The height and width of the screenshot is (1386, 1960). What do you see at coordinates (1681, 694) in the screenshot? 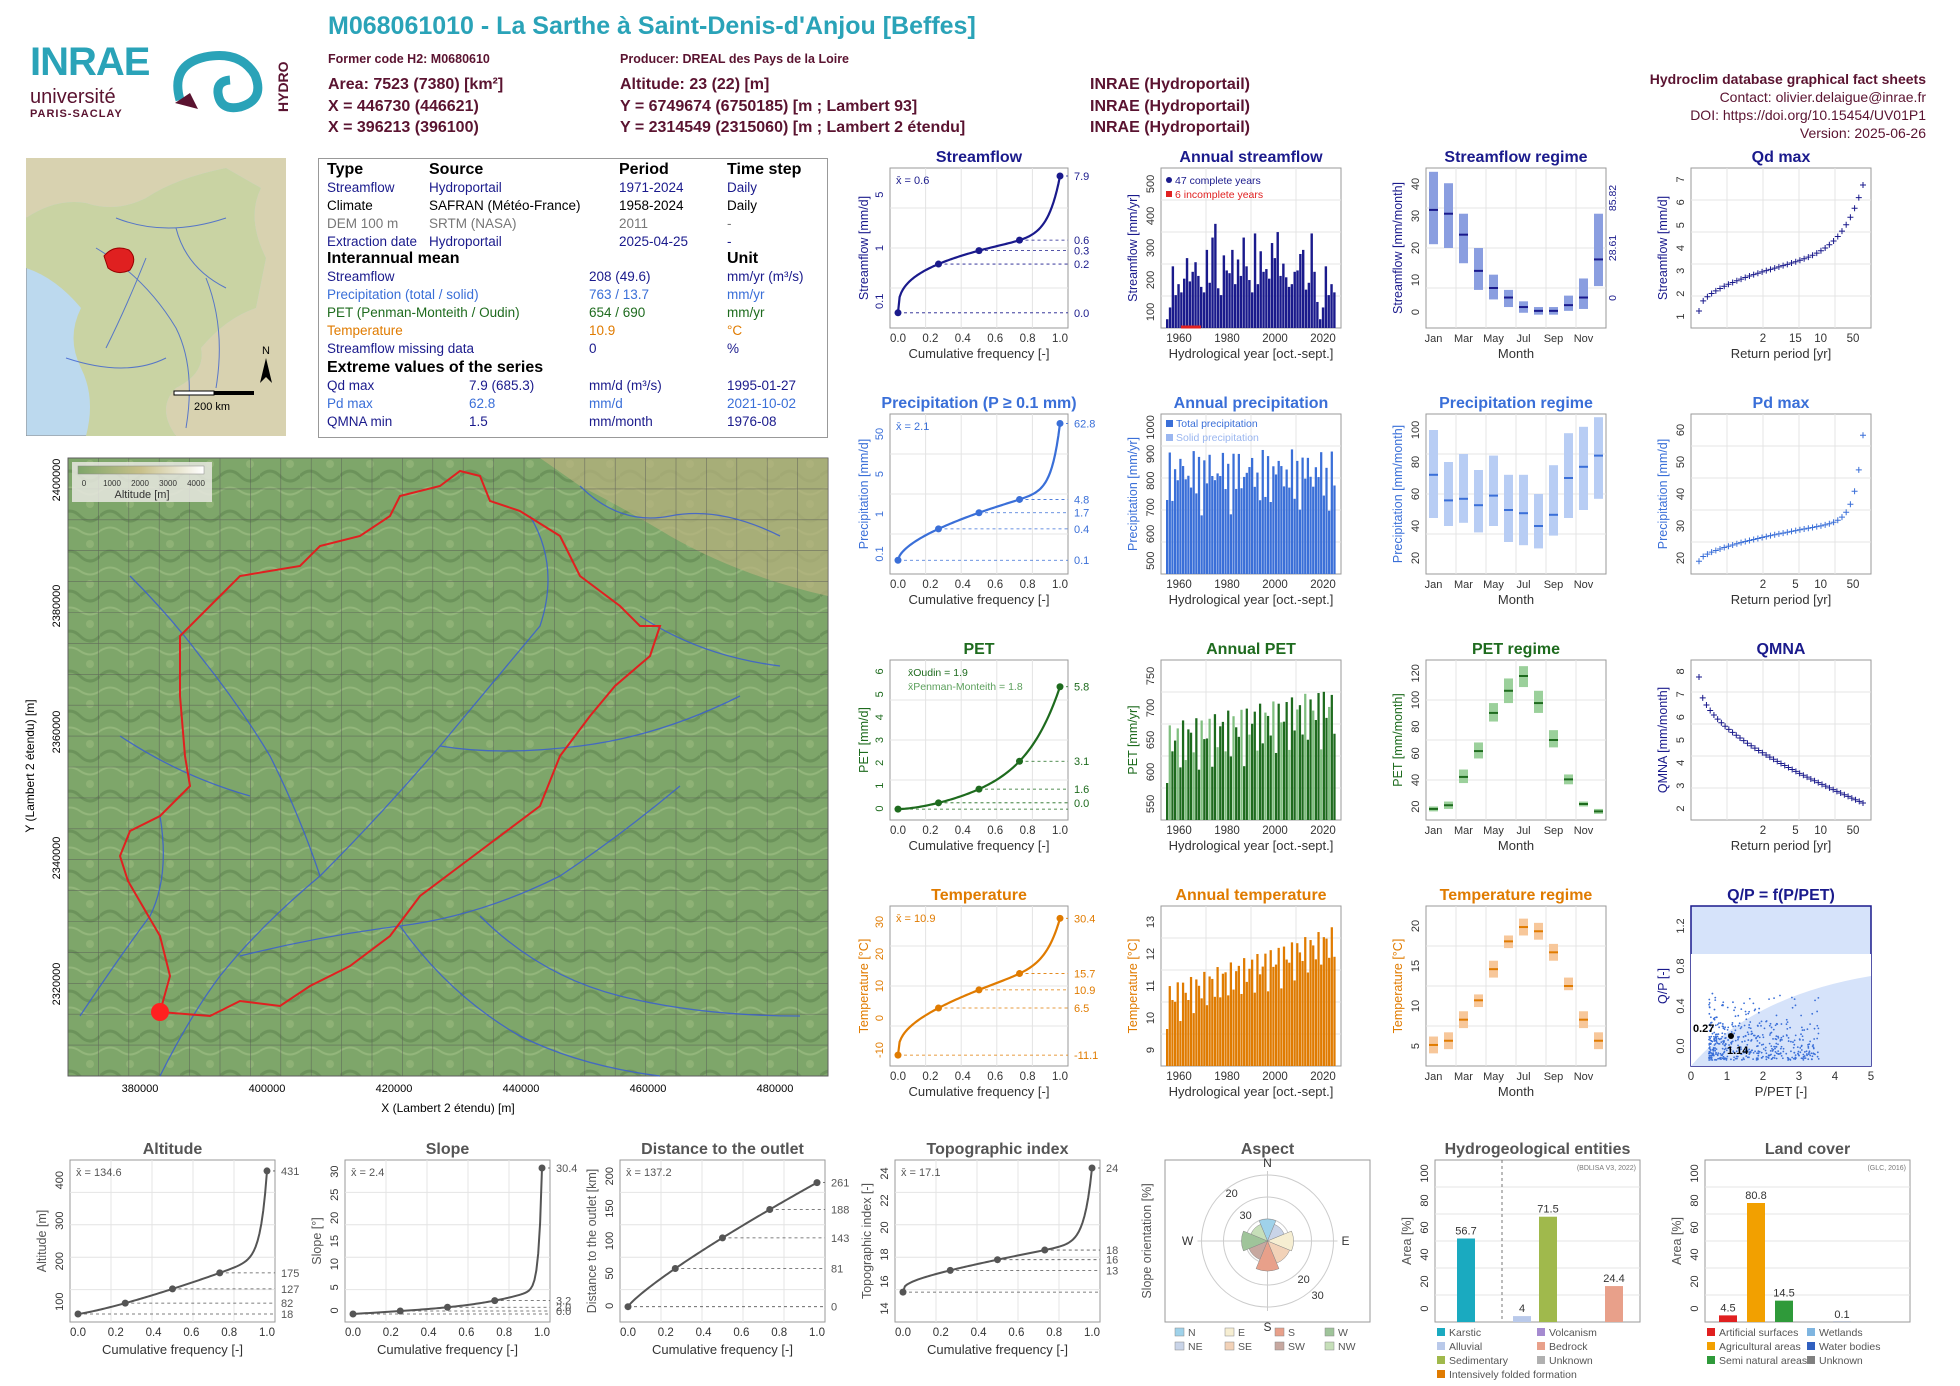
I see `y-tick: 7` at bounding box center [1681, 694].